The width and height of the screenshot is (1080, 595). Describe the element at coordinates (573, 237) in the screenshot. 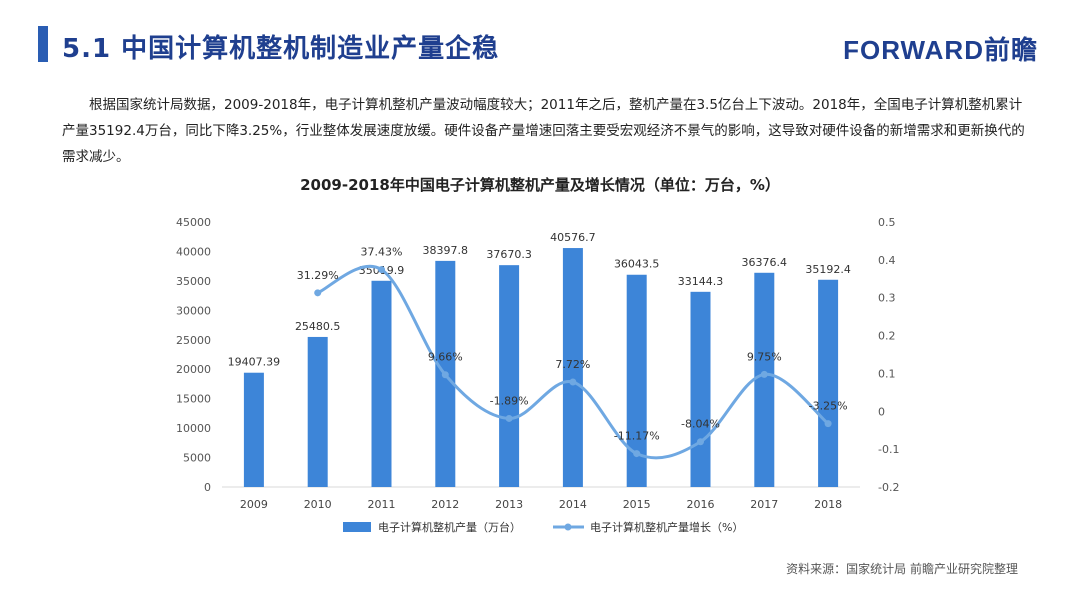

I see `bar-value-label: 40576.7` at that location.